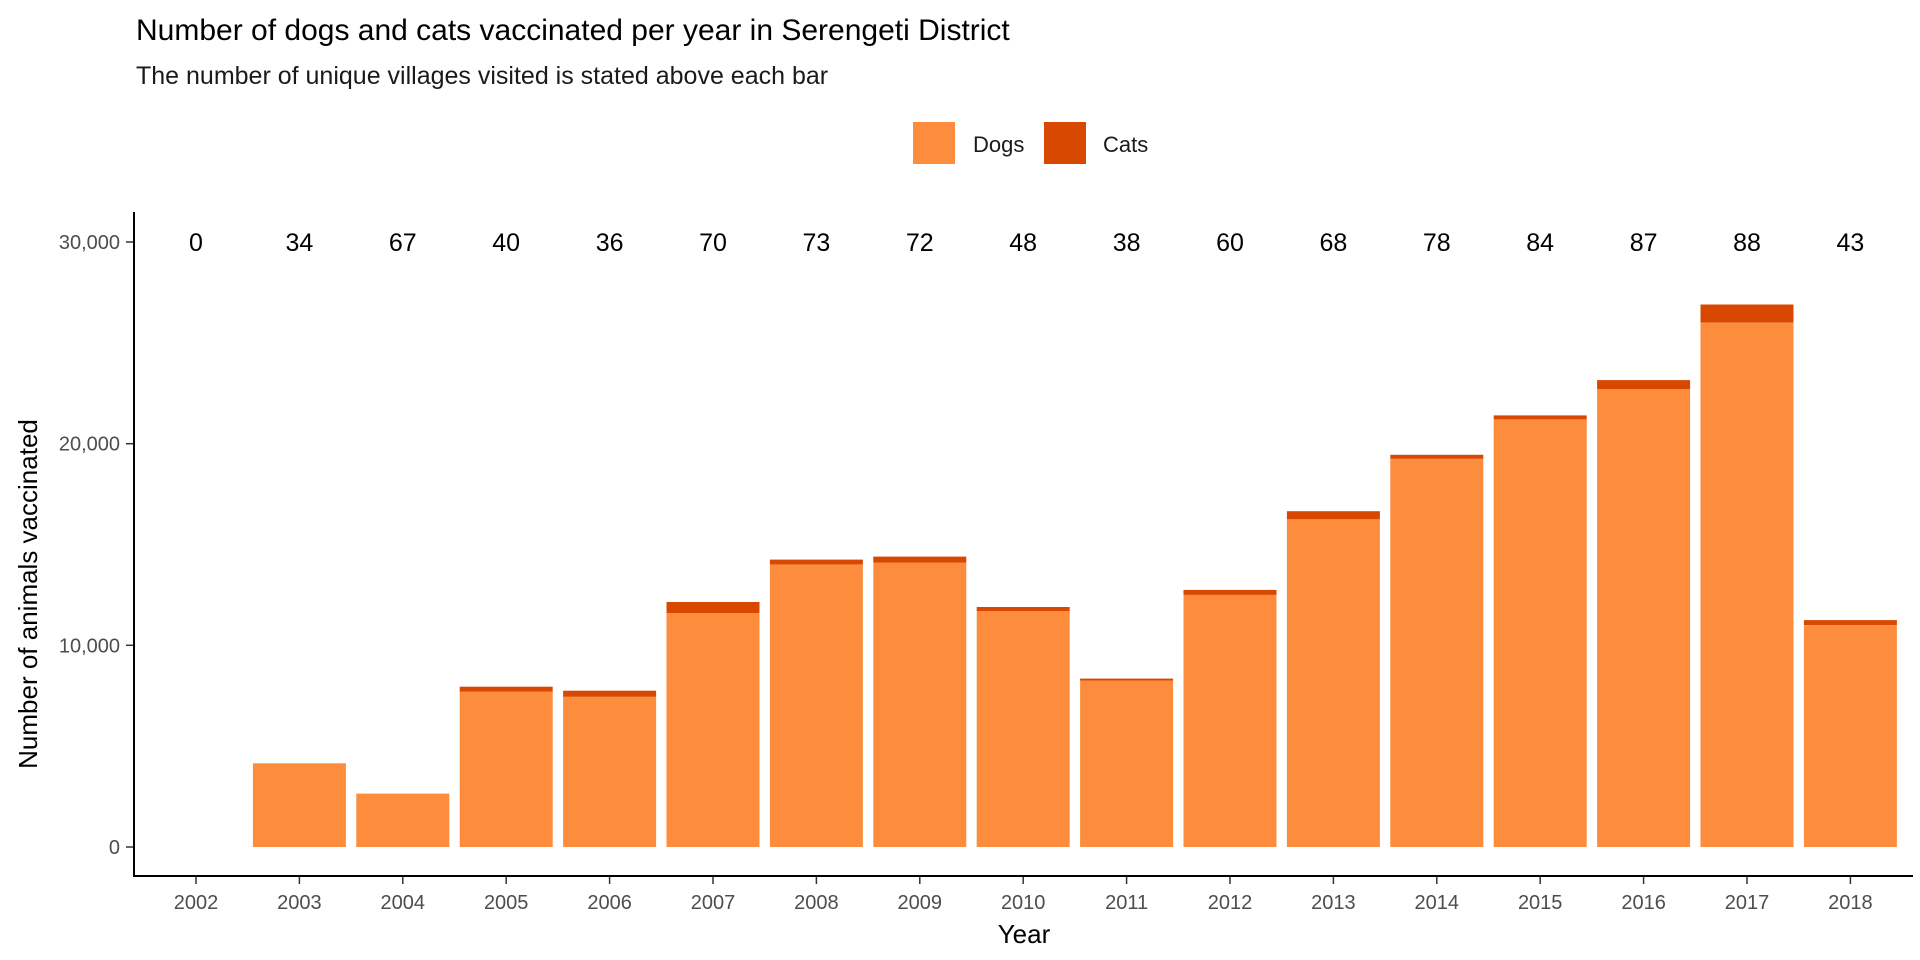 The height and width of the screenshot is (960, 1920). I want to click on bar-dogs-2007, so click(713, 730).